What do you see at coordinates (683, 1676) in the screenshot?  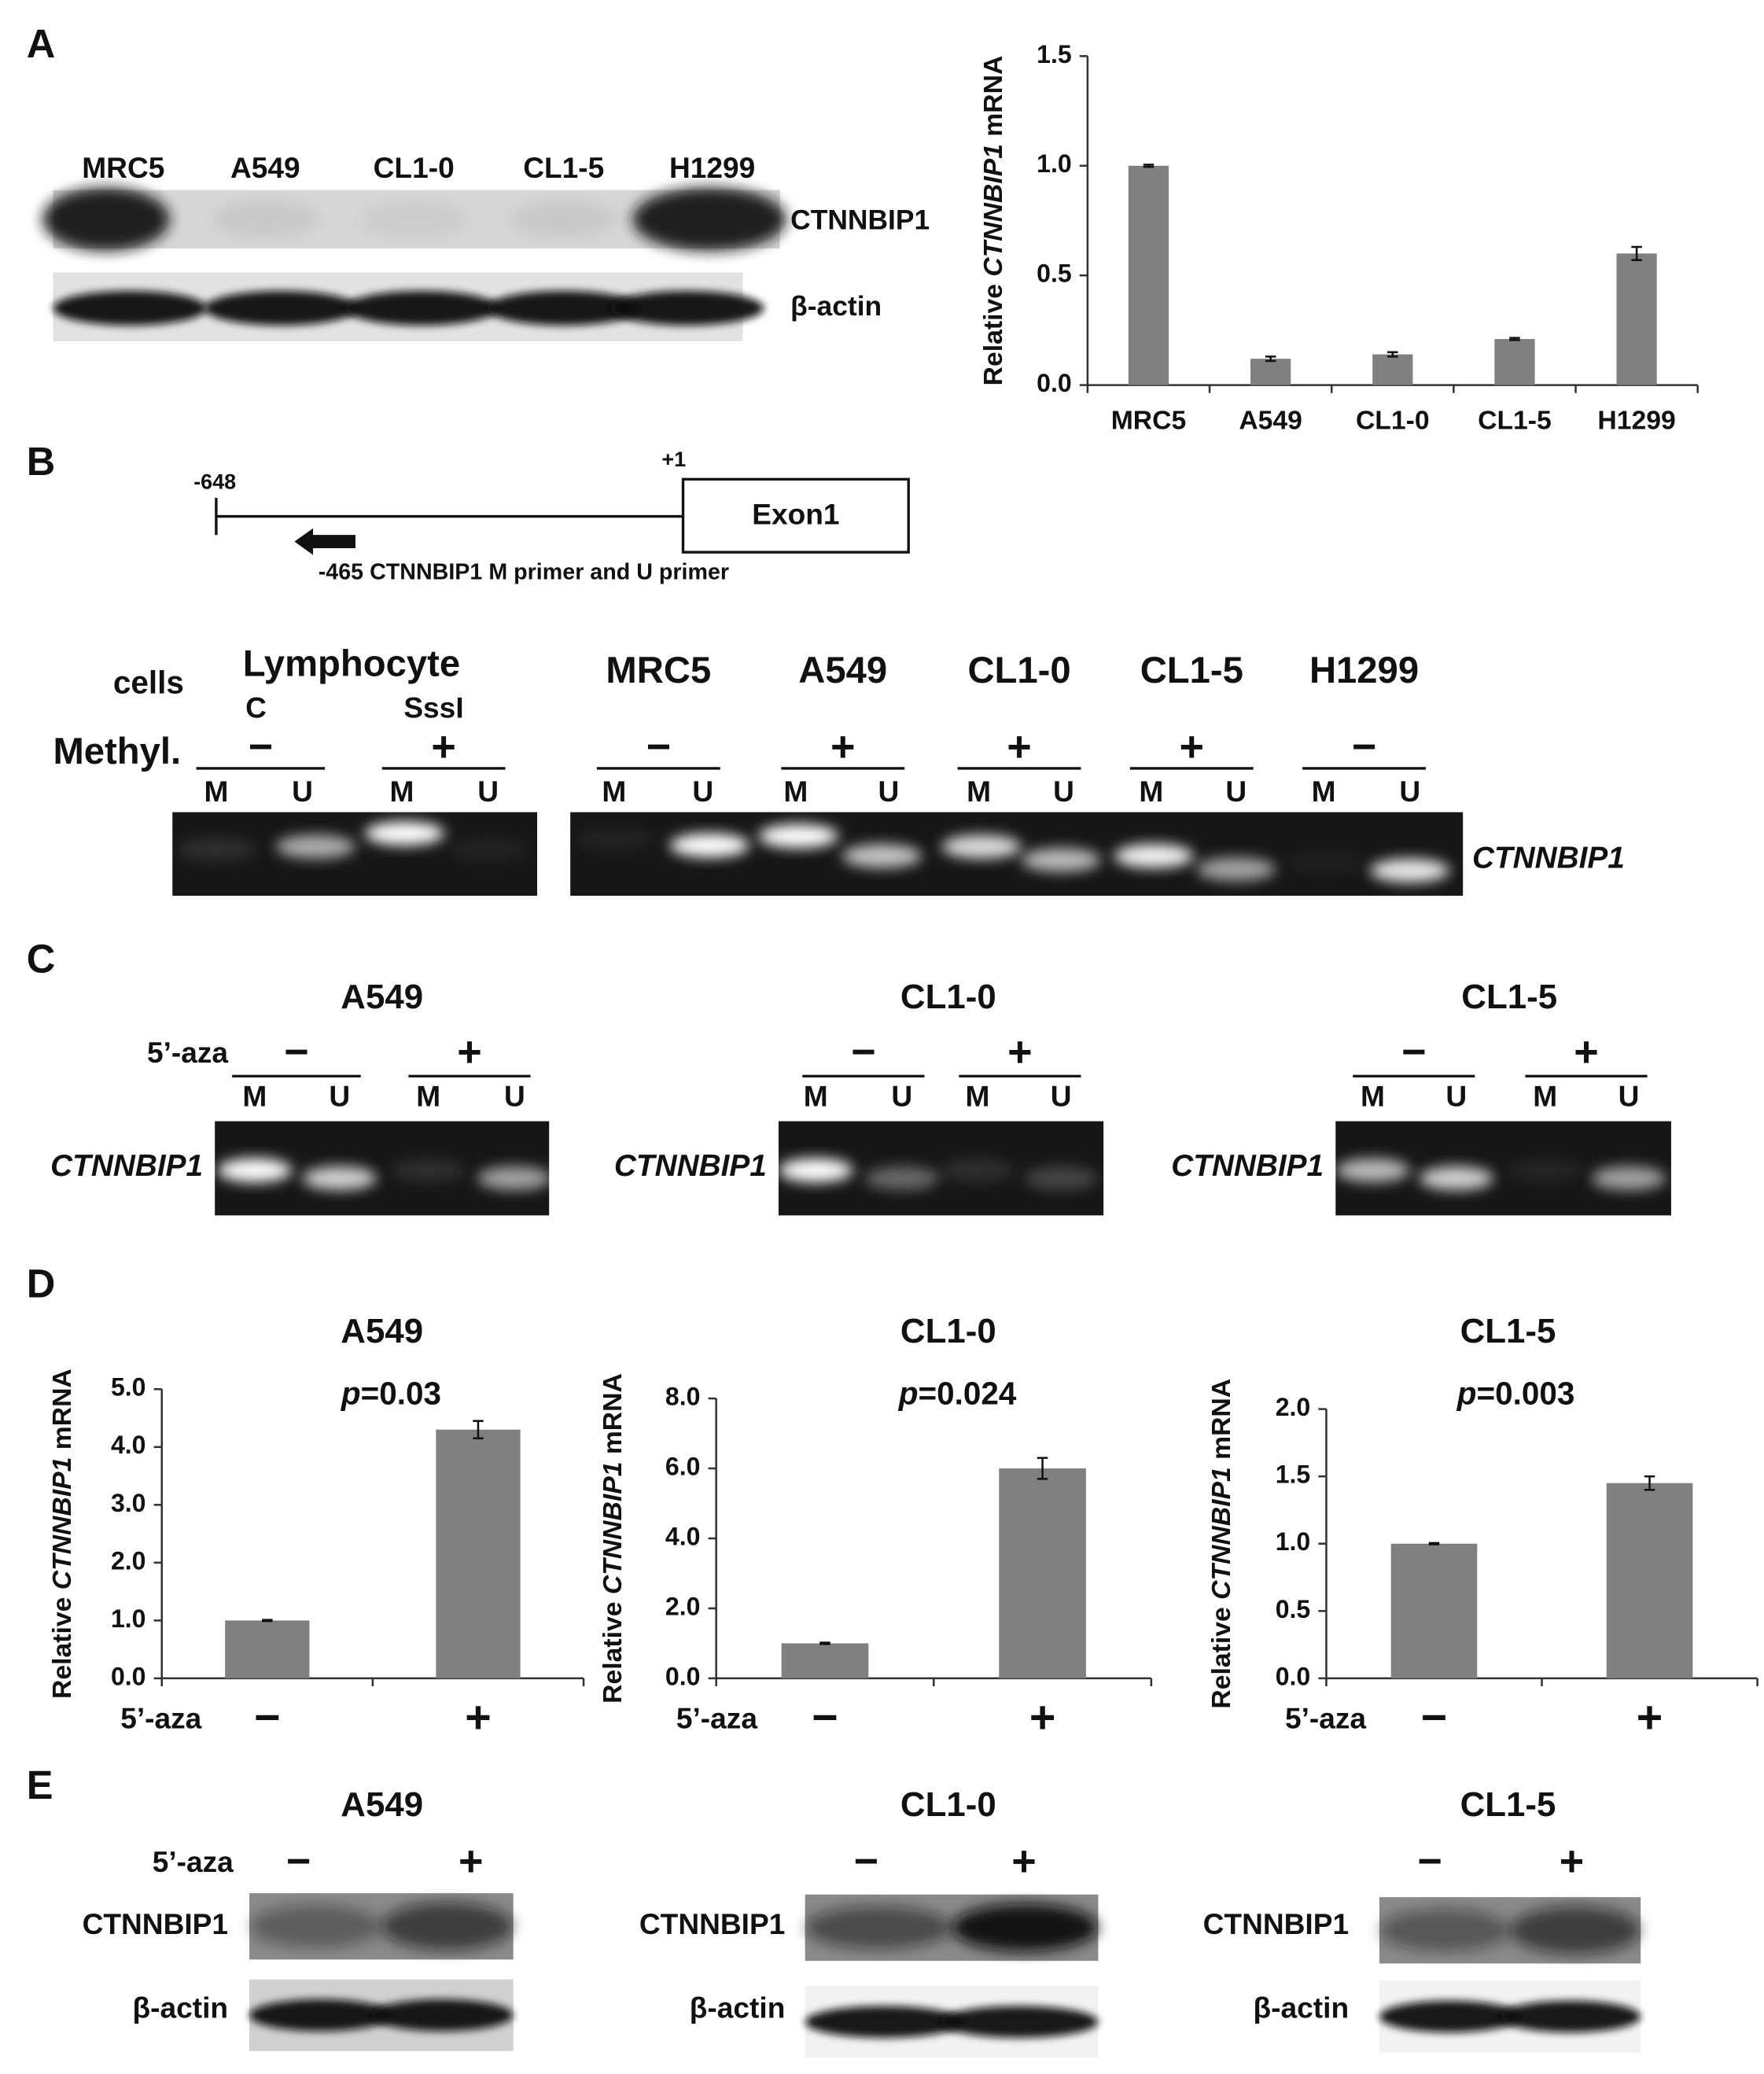 I see `y-tick-label: 0.0` at bounding box center [683, 1676].